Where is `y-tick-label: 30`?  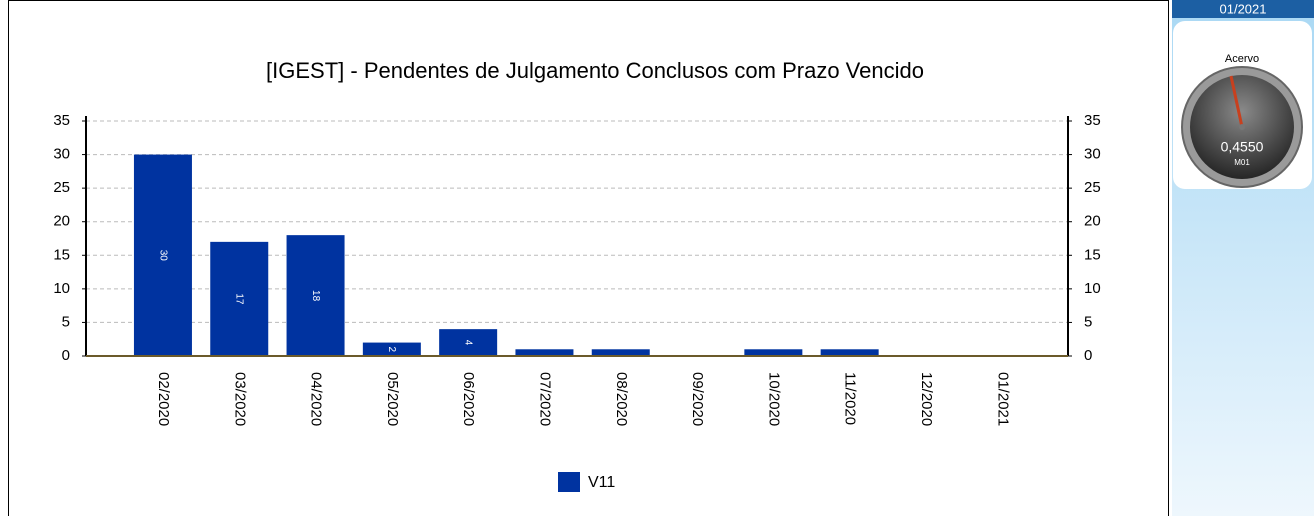
y-tick-label: 30 is located at coordinates (61, 154).